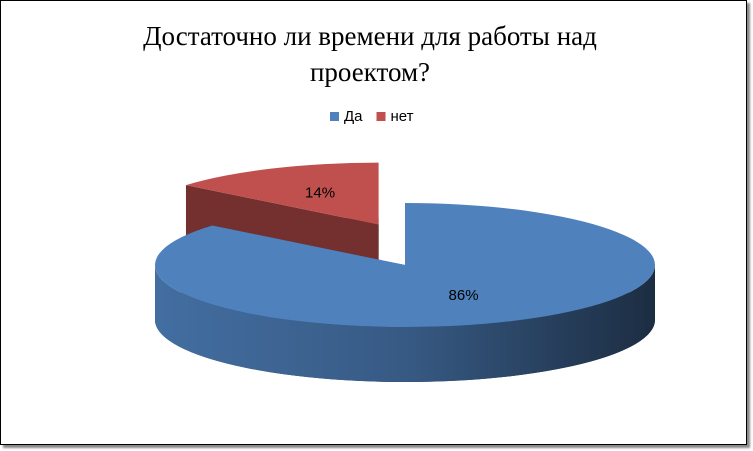  Describe the element at coordinates (402, 116) in the screenshot. I see `legend-label: нет` at that location.